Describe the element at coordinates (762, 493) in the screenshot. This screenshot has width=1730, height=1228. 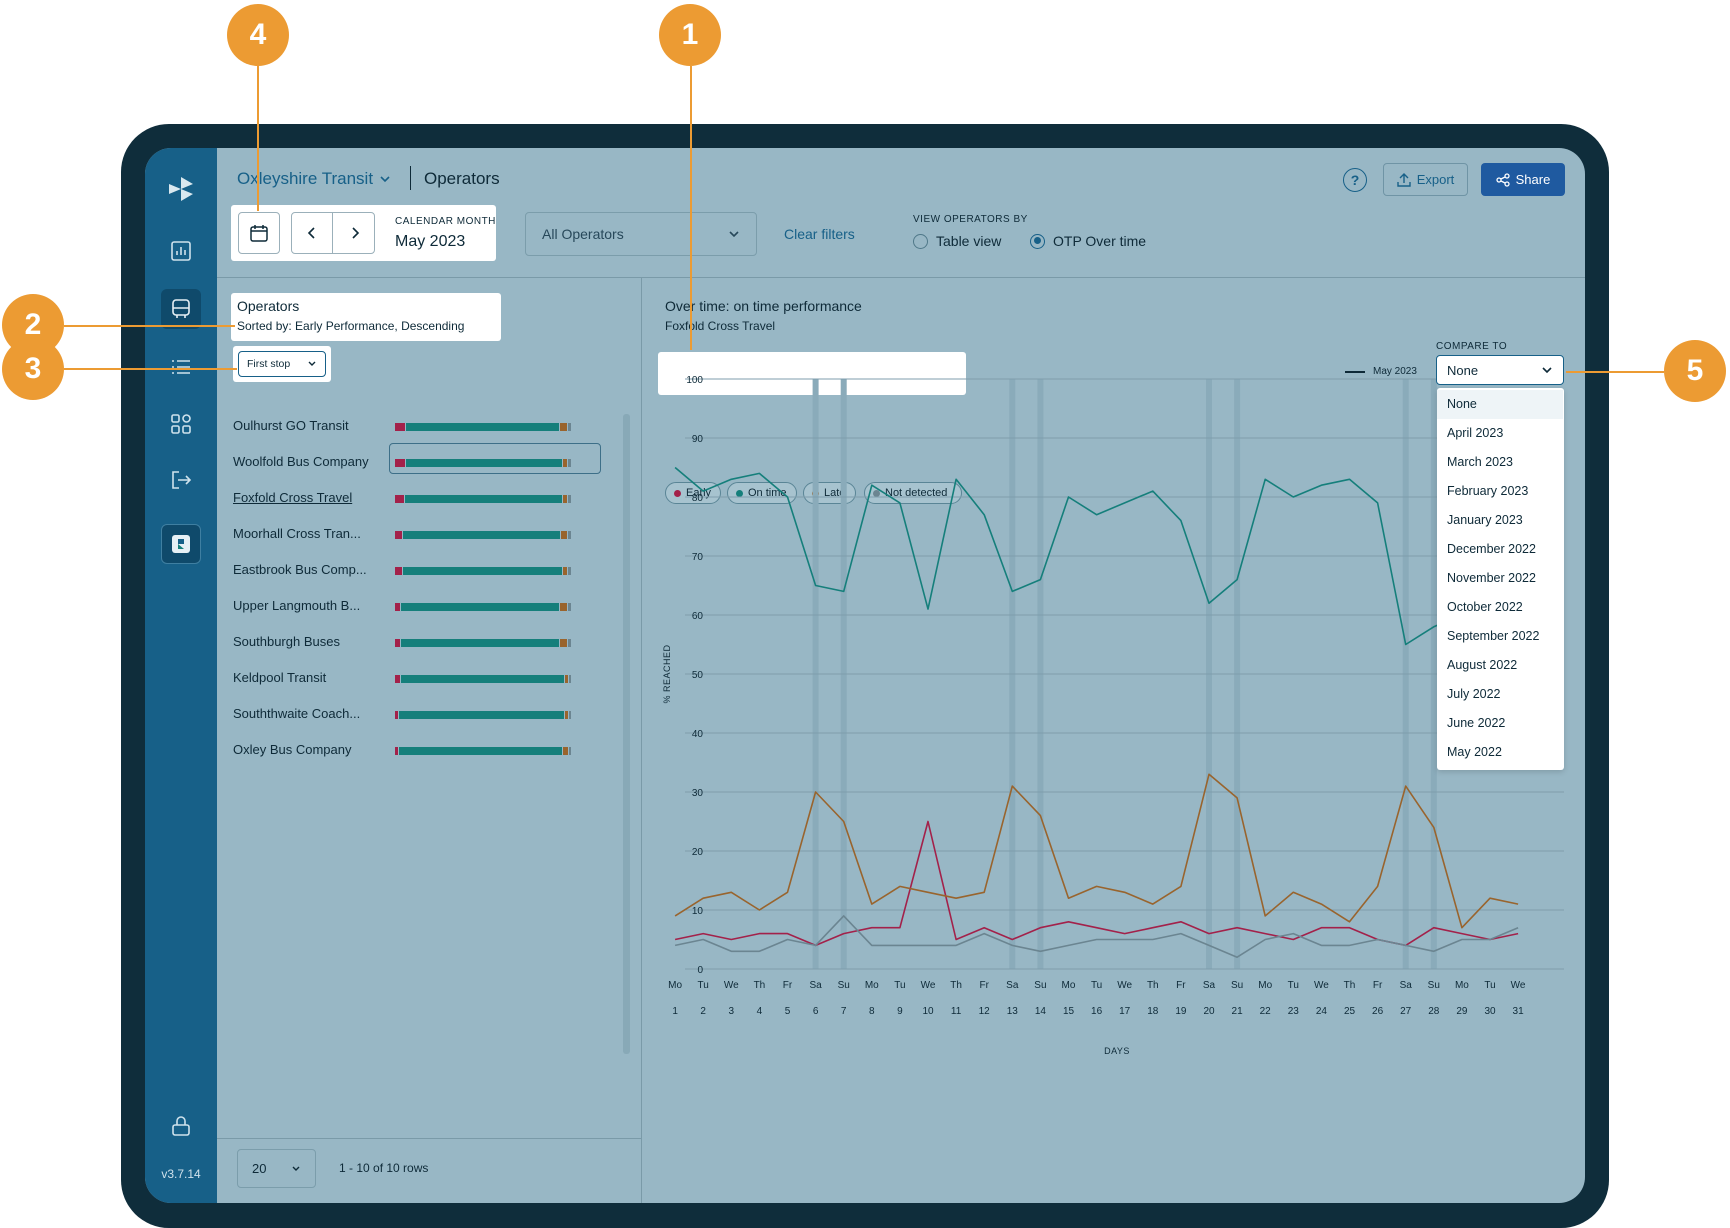
I see `legend-pill: On time` at that location.